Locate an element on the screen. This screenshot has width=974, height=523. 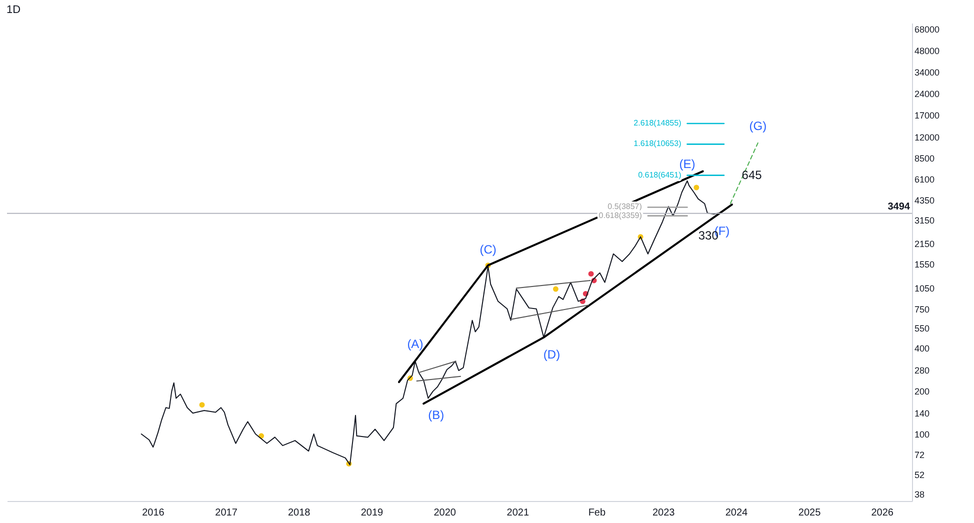
x-tick-label: 2024 is located at coordinates (736, 513).